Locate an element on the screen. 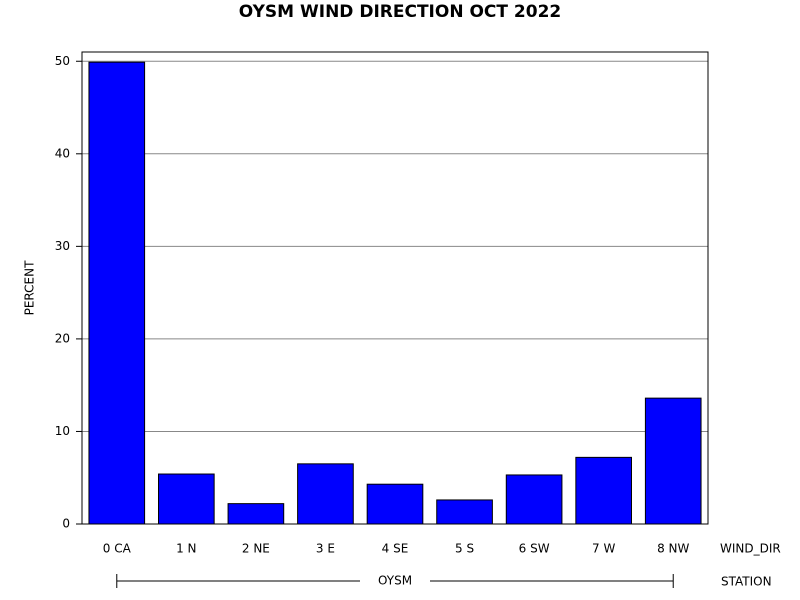 This screenshot has height=600, width=800. y-tick-label: 0 is located at coordinates (66, 524).